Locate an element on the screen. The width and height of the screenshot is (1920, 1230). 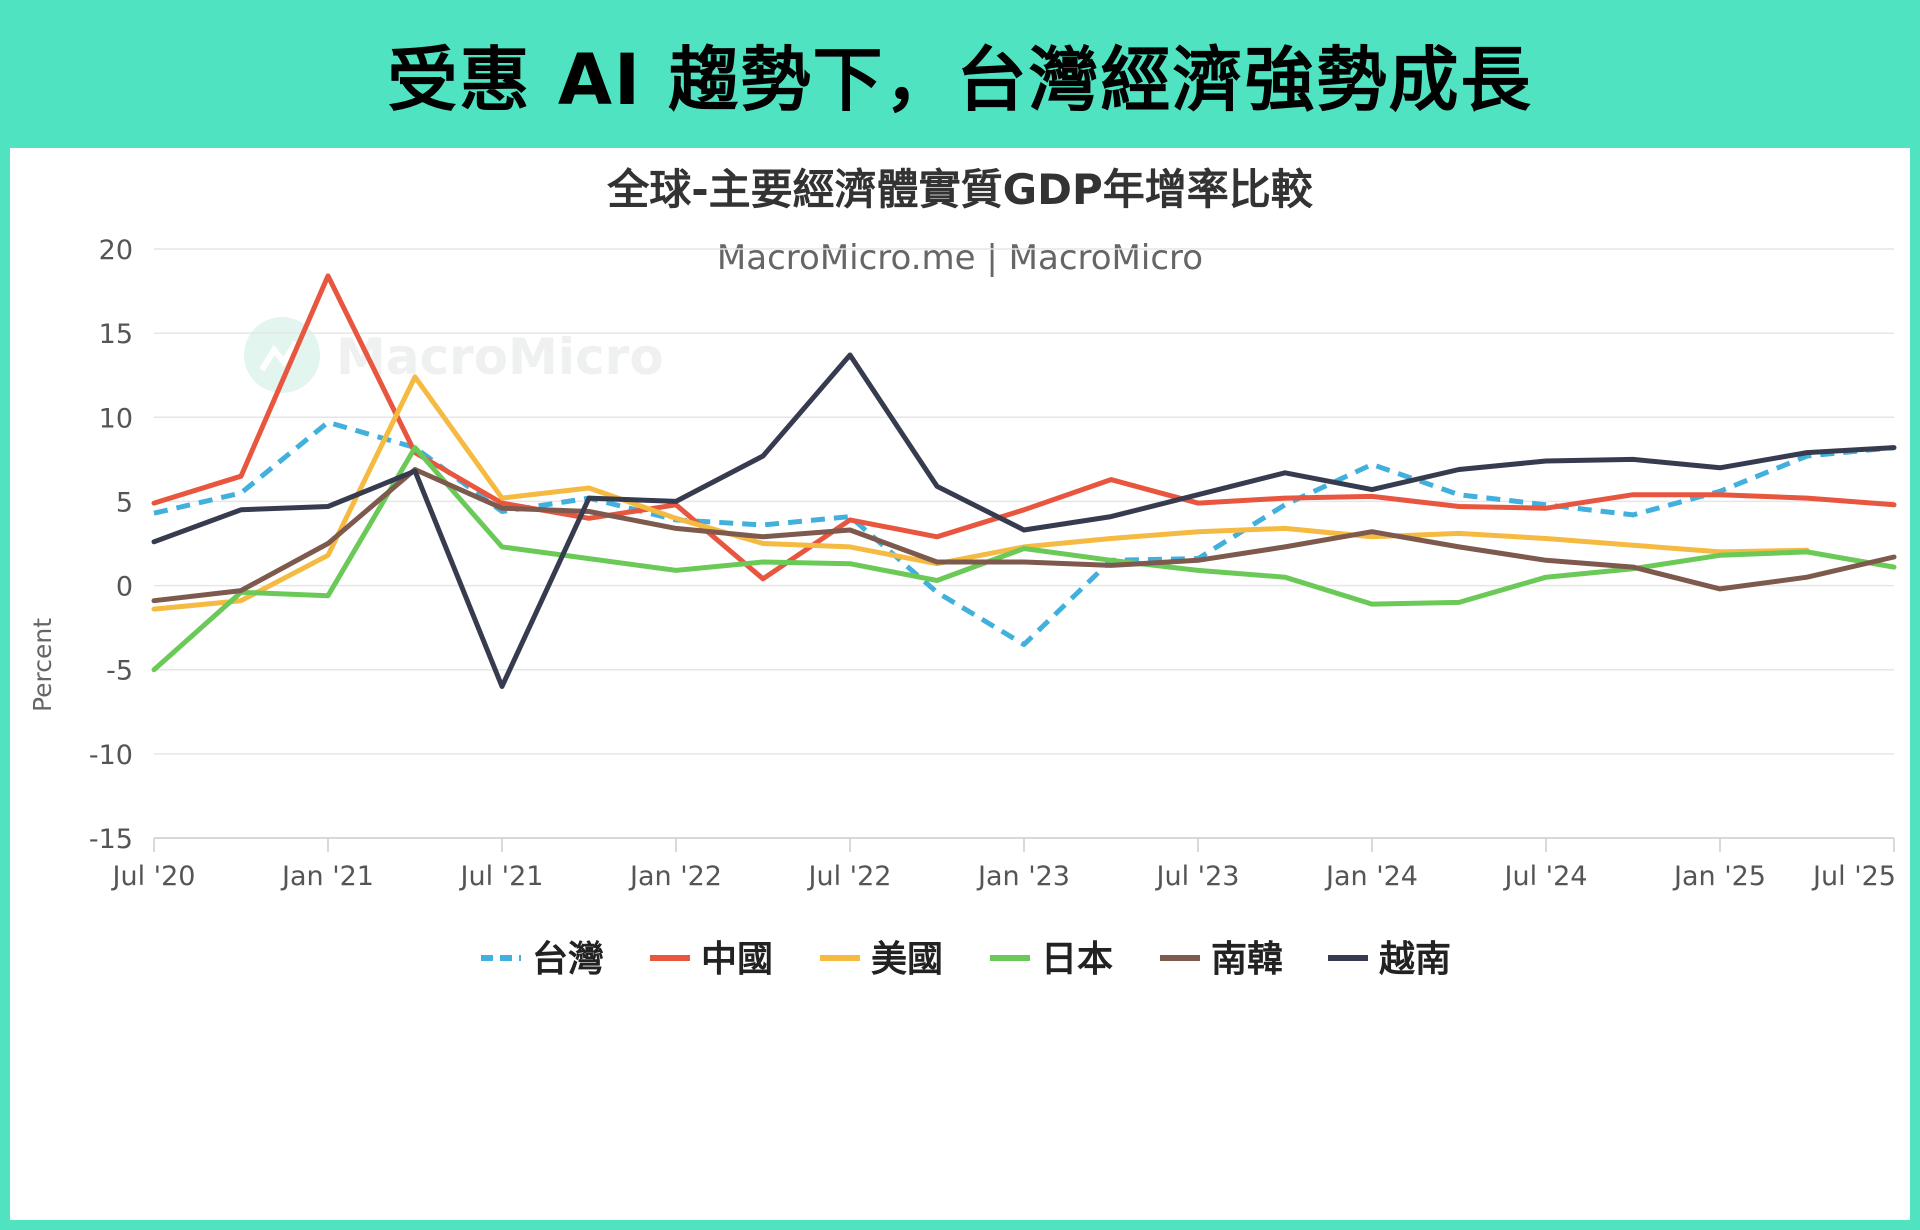
banner-title: 受惠 AI 趨勢下，台灣經濟強勢成長 is located at coordinates (960, 79).